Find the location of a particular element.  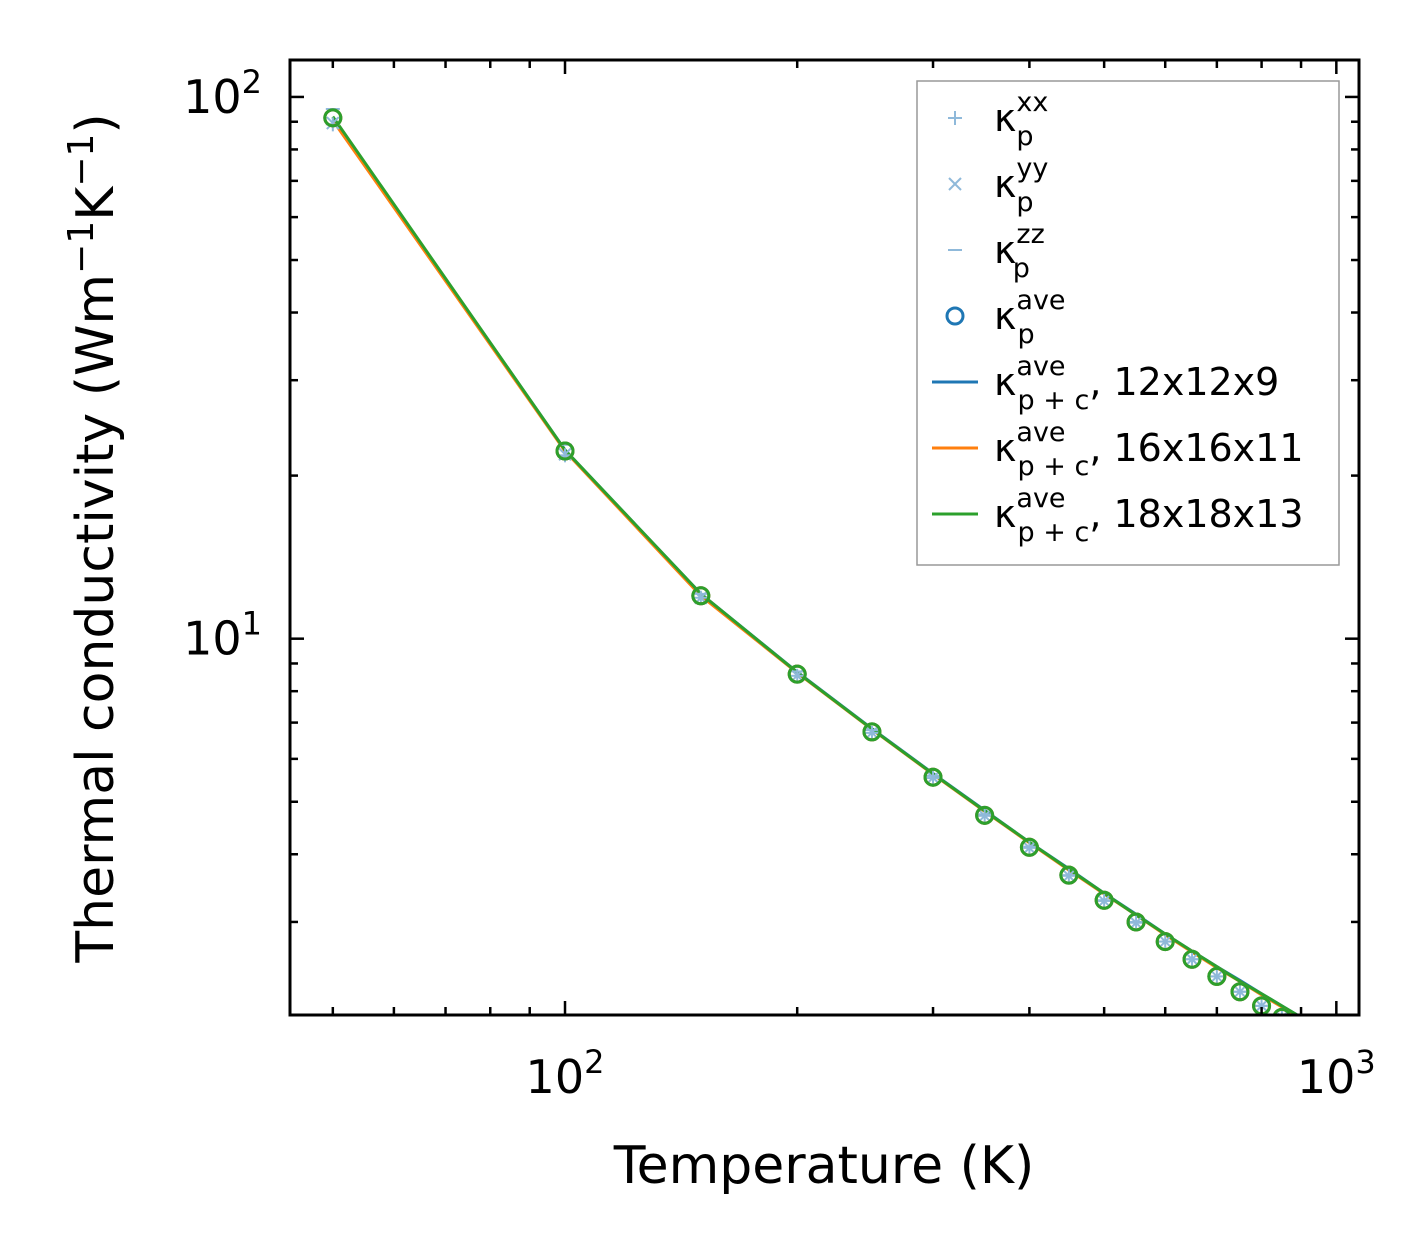

legend-entry-4-part-1: ave is located at coordinates (1040, 366).